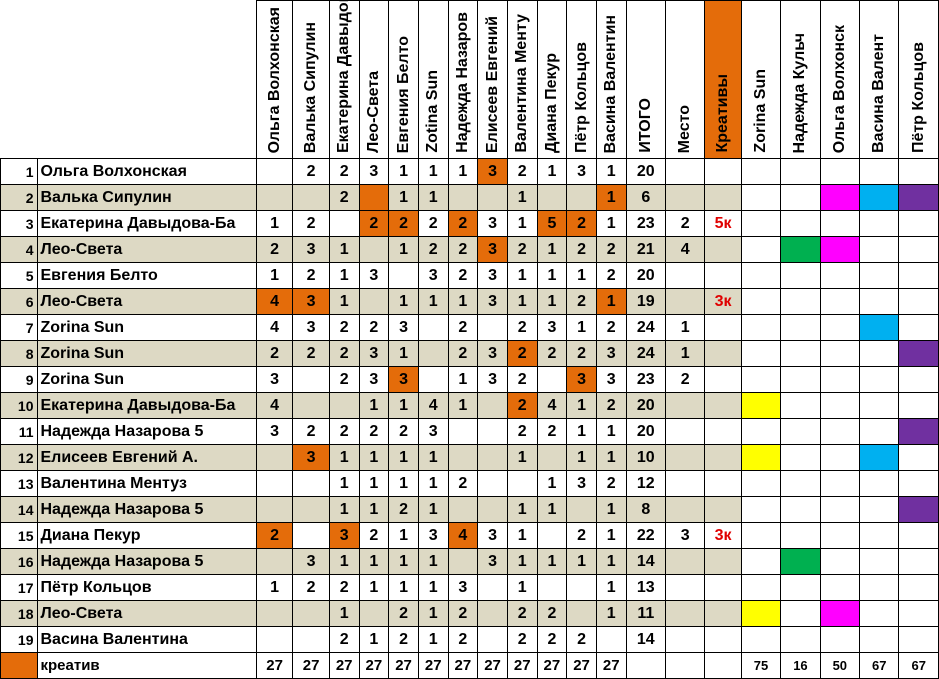 The image size is (939, 679). I want to click on creative-header: Креативы, so click(723, 79).